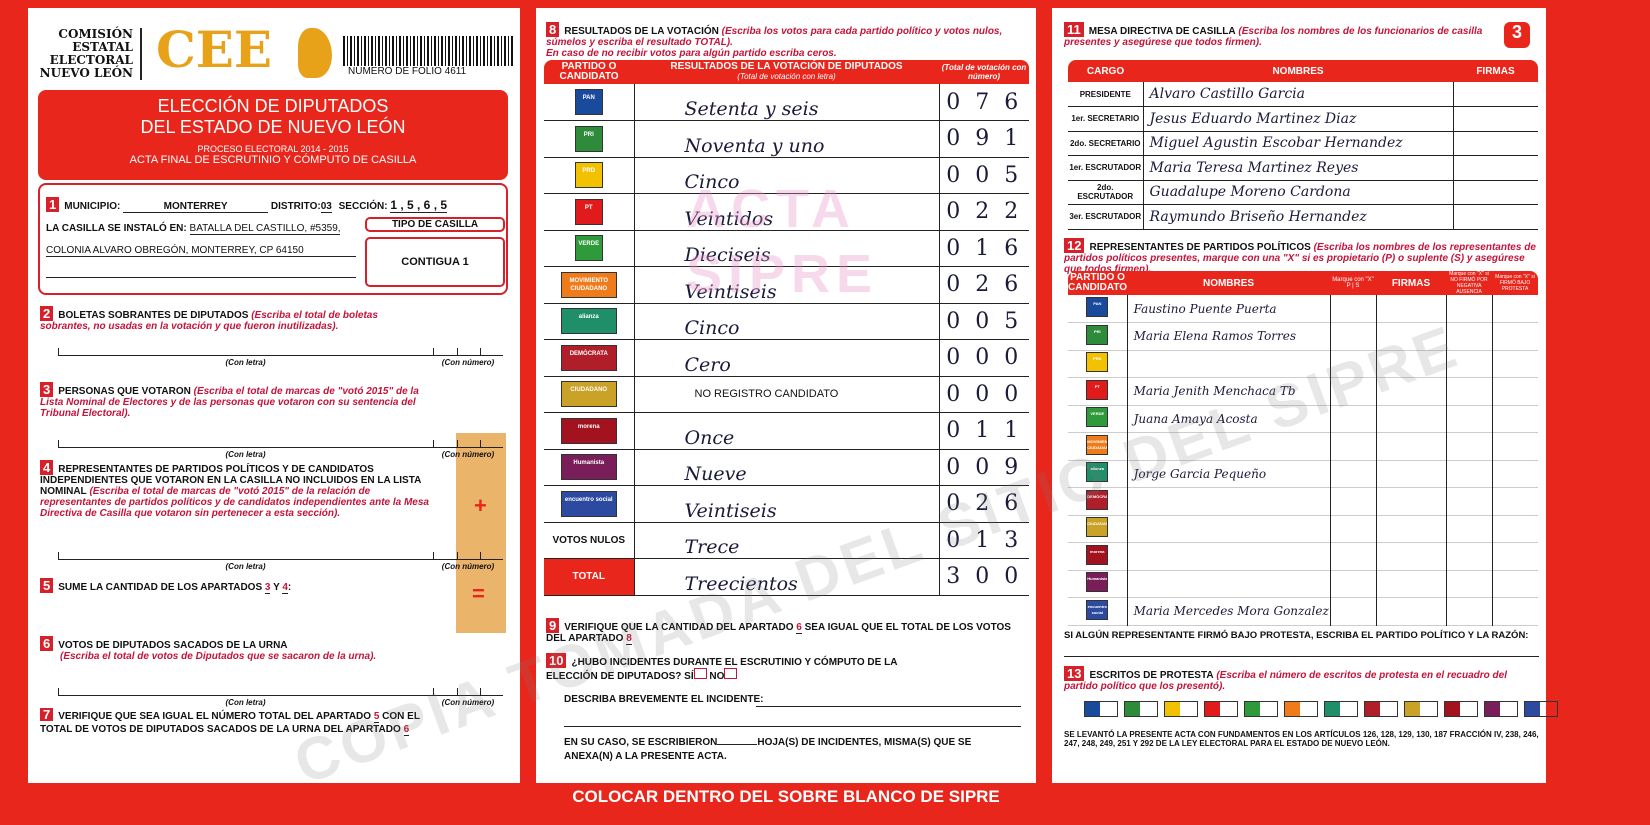 The height and width of the screenshot is (825, 1650). Describe the element at coordinates (1254, 167) in the screenshot. I see `official-name-field: Maria Teresa Martinez Reyes` at that location.